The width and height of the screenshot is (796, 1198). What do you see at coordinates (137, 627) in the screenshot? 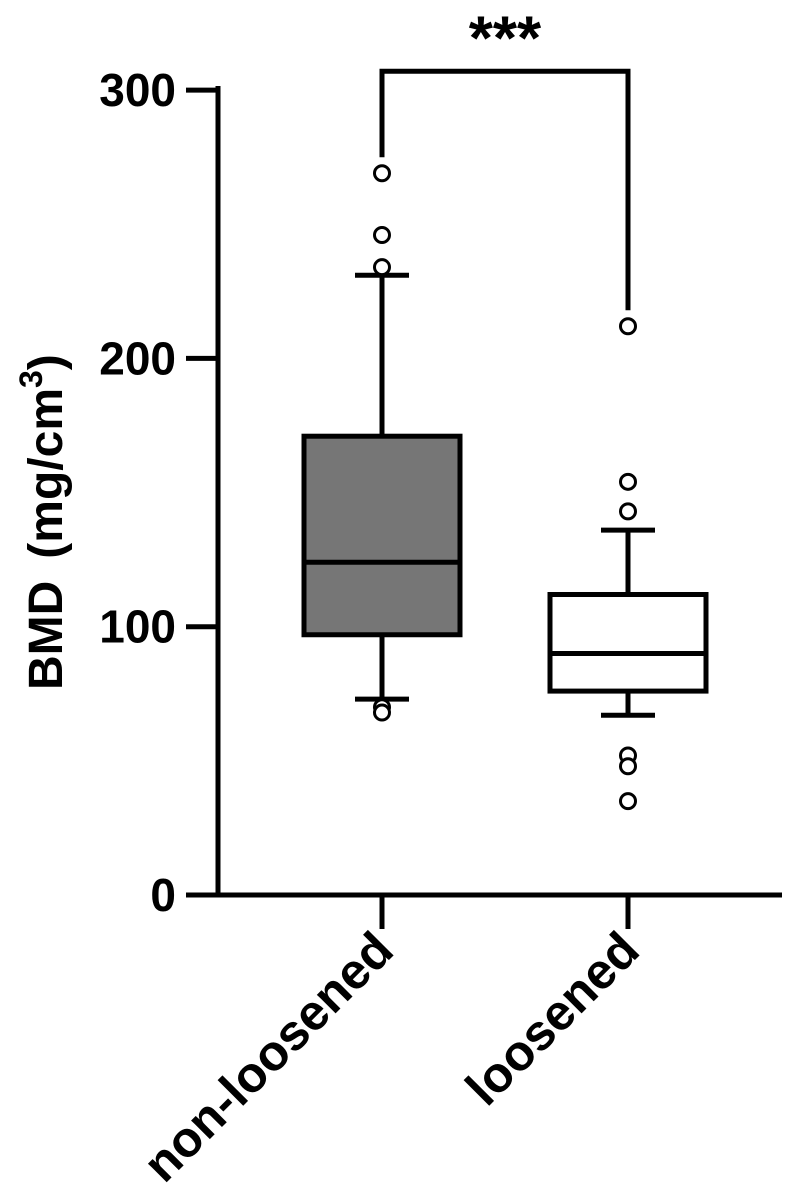
I see `y-tick-label-100: 100` at bounding box center [137, 627].